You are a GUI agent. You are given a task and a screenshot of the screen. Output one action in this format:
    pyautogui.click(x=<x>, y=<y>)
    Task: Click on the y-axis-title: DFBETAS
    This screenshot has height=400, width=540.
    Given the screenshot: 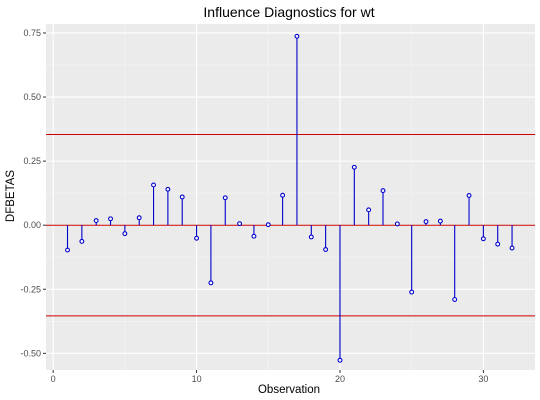 What is the action you would take?
    pyautogui.click(x=11, y=196)
    